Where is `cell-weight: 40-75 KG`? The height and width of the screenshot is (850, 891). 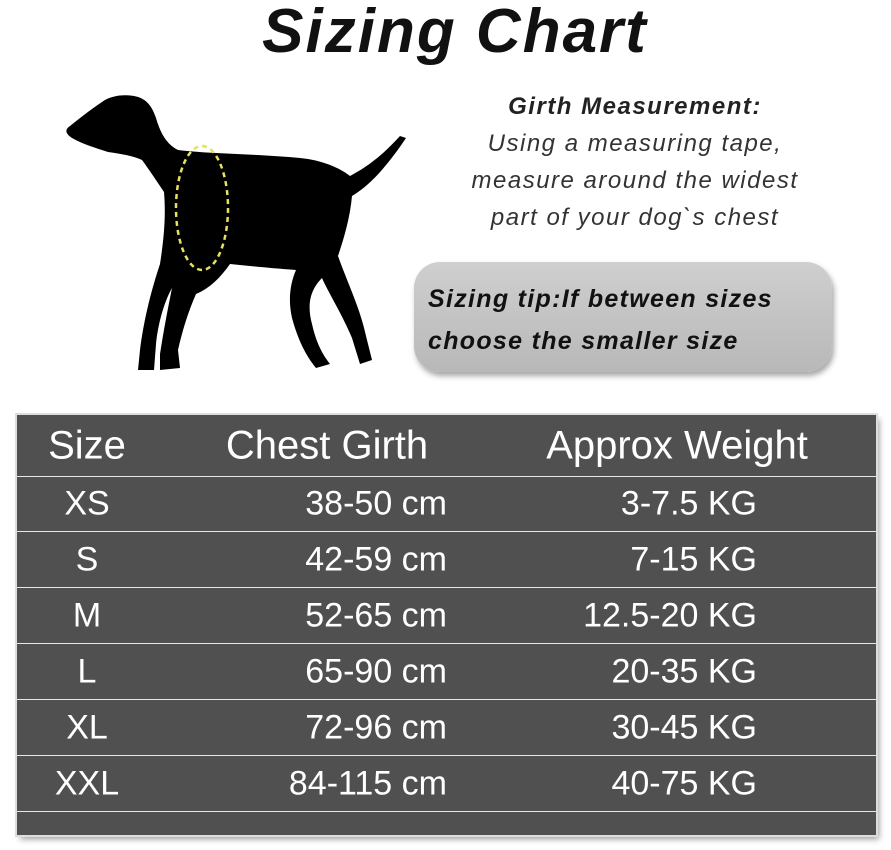
cell-weight: 40-75 KG is located at coordinates (684, 783).